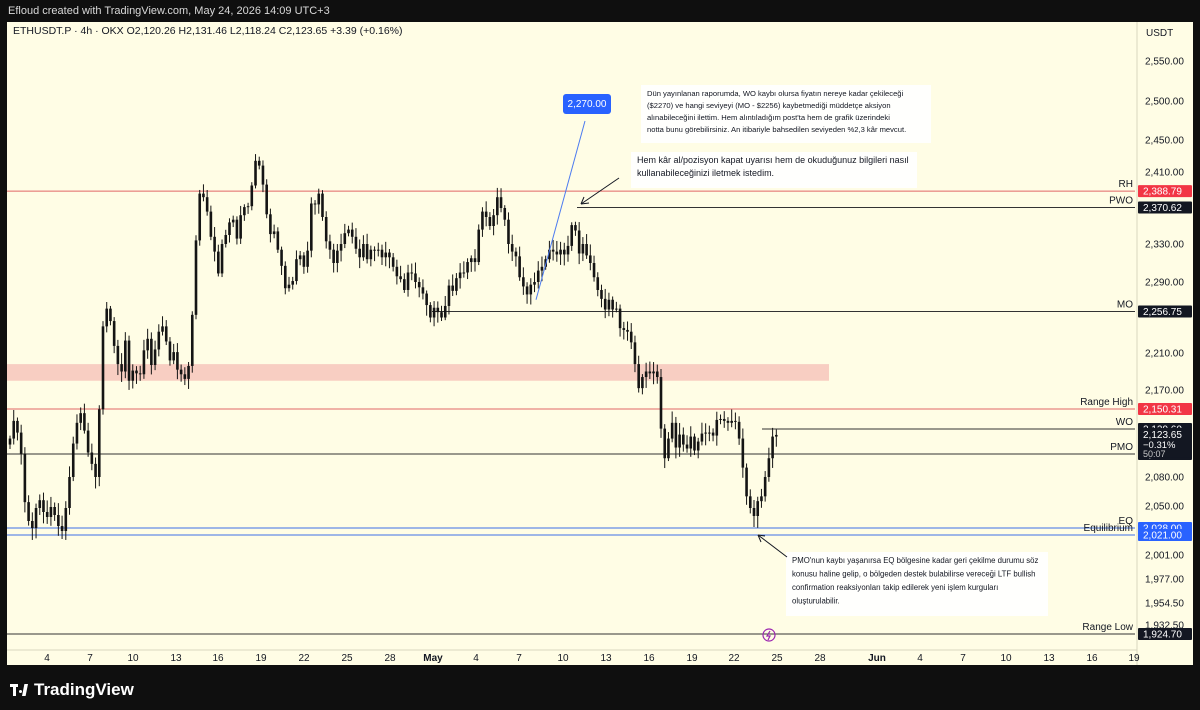 The image size is (1200, 710). What do you see at coordinates (560, 210) in the screenshot?
I see `price-tag-line` at bounding box center [560, 210].